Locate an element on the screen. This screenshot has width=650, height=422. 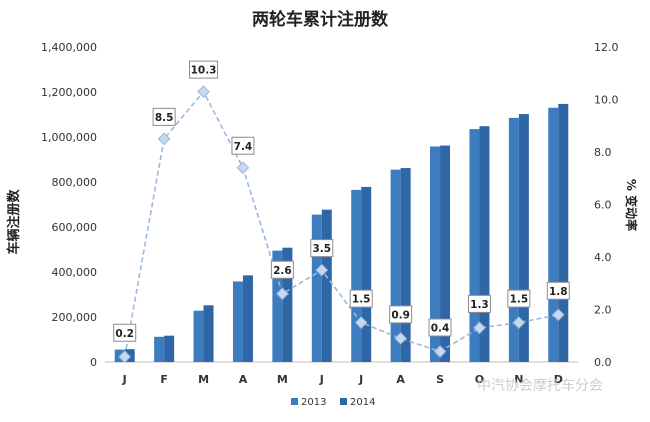
y2-tick-label: 2.0 is located at coordinates (603, 310).